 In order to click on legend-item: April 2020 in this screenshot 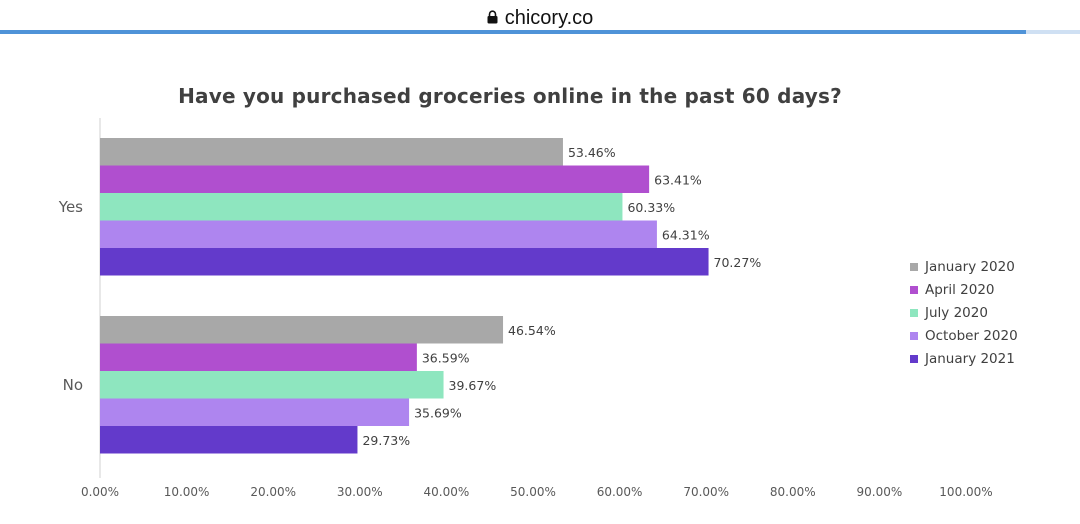, I will do `click(964, 289)`.